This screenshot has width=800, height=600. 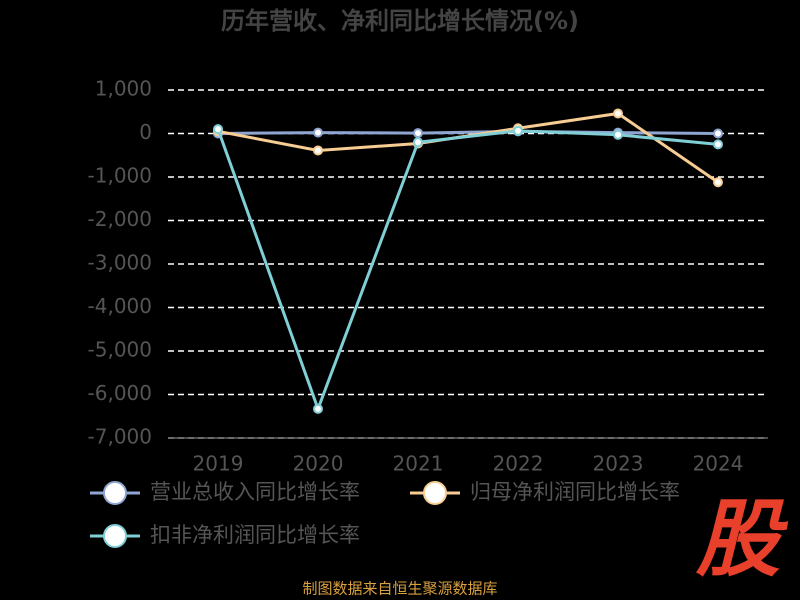 I want to click on x-tick-label: 2021, so click(x=418, y=464).